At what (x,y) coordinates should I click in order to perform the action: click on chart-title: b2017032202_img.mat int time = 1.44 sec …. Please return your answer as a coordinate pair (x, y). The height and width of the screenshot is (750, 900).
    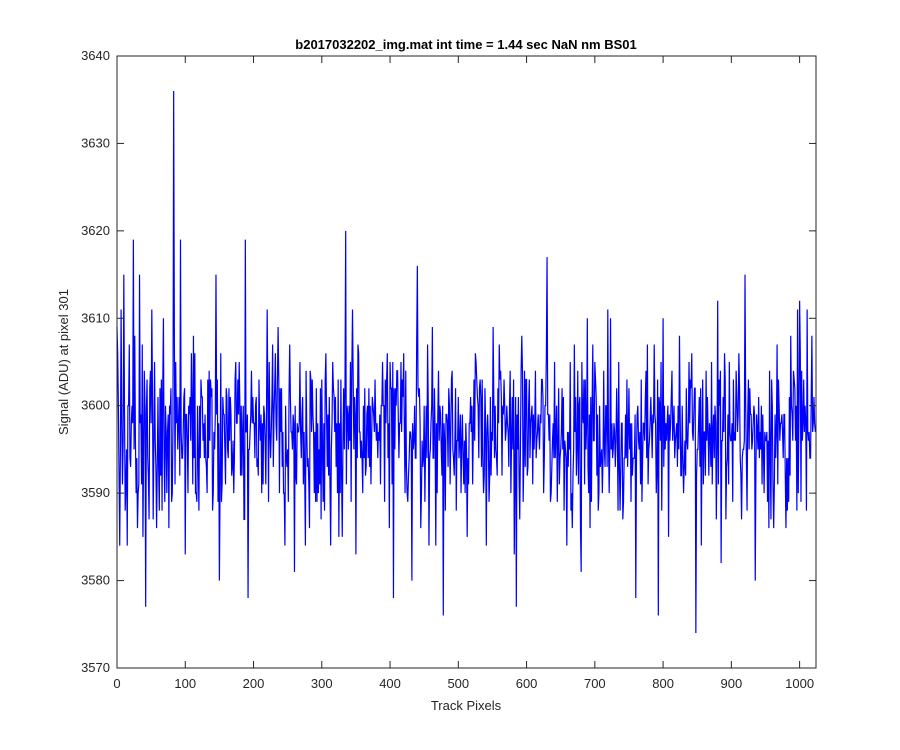
    Looking at the image, I should click on (465, 44).